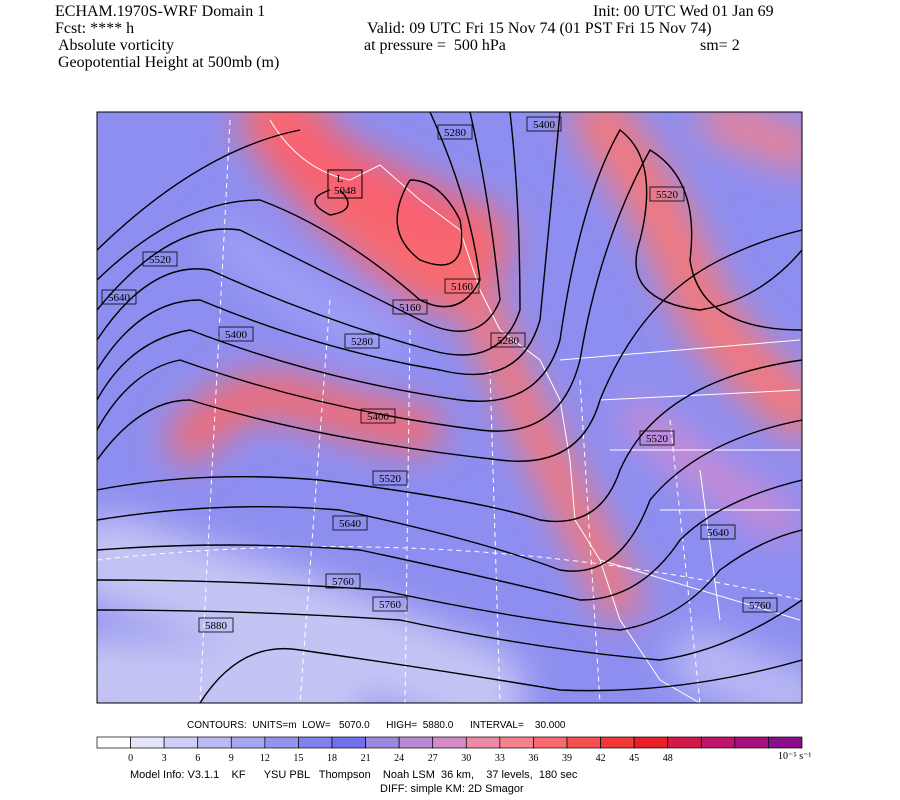  I want to click on colorbar-label: 42, so click(601, 758).